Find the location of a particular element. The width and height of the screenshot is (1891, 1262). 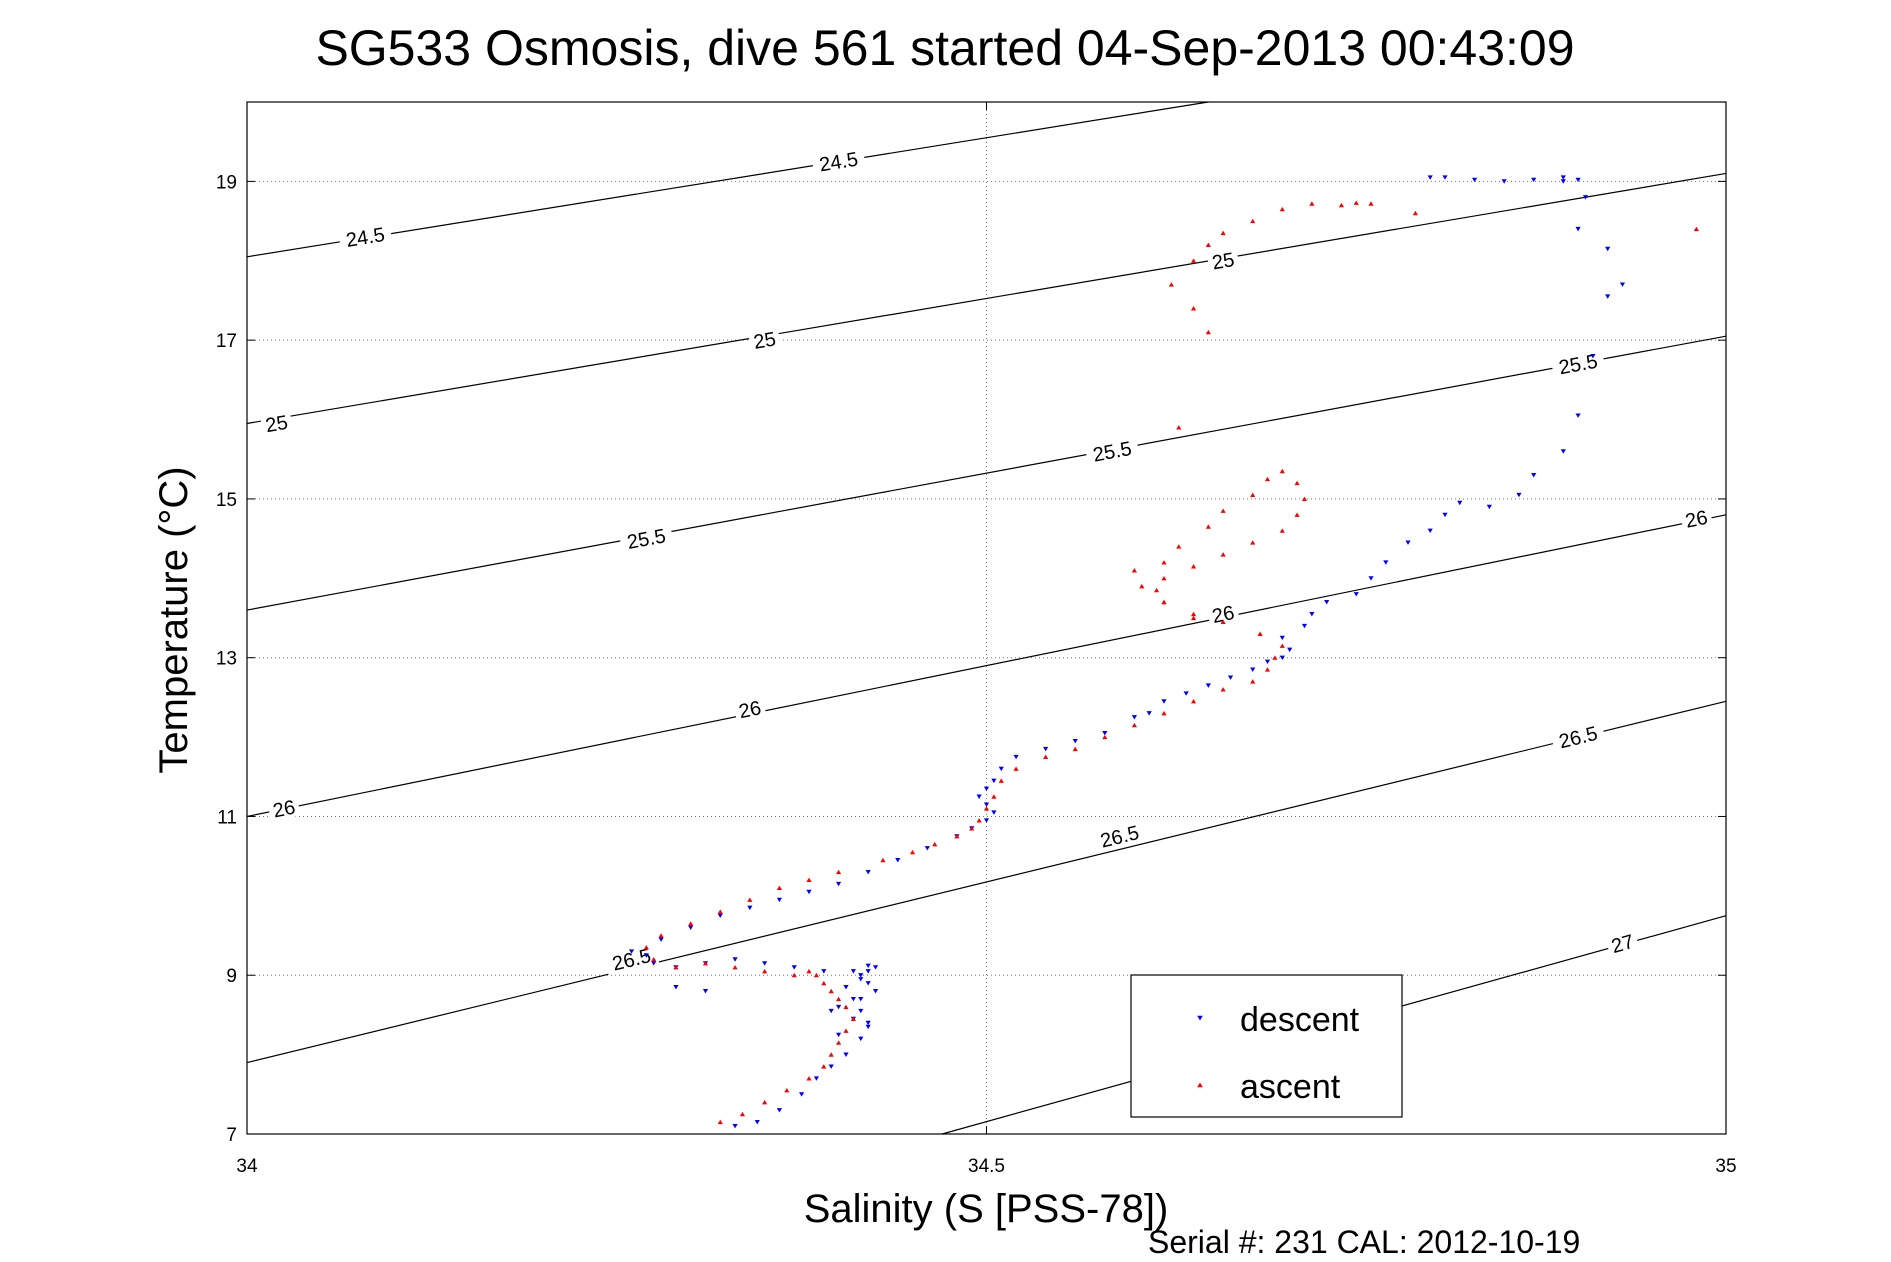

legend-label-descent: descent is located at coordinates (1300, 1020).